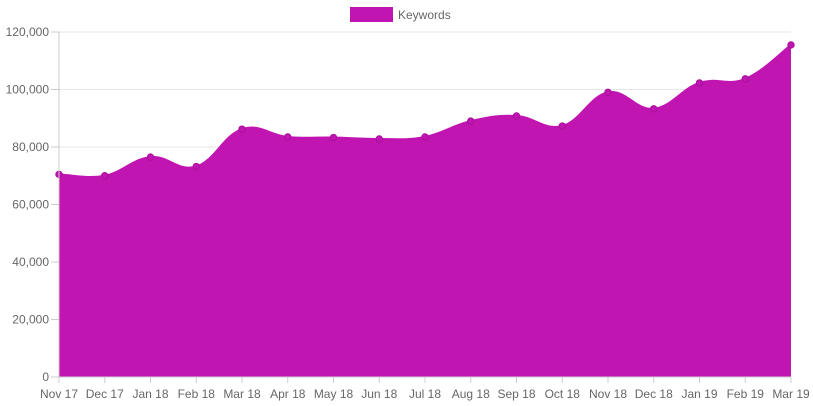  Describe the element at coordinates (30, 147) in the screenshot. I see `y-tick-label: 80,000` at that location.